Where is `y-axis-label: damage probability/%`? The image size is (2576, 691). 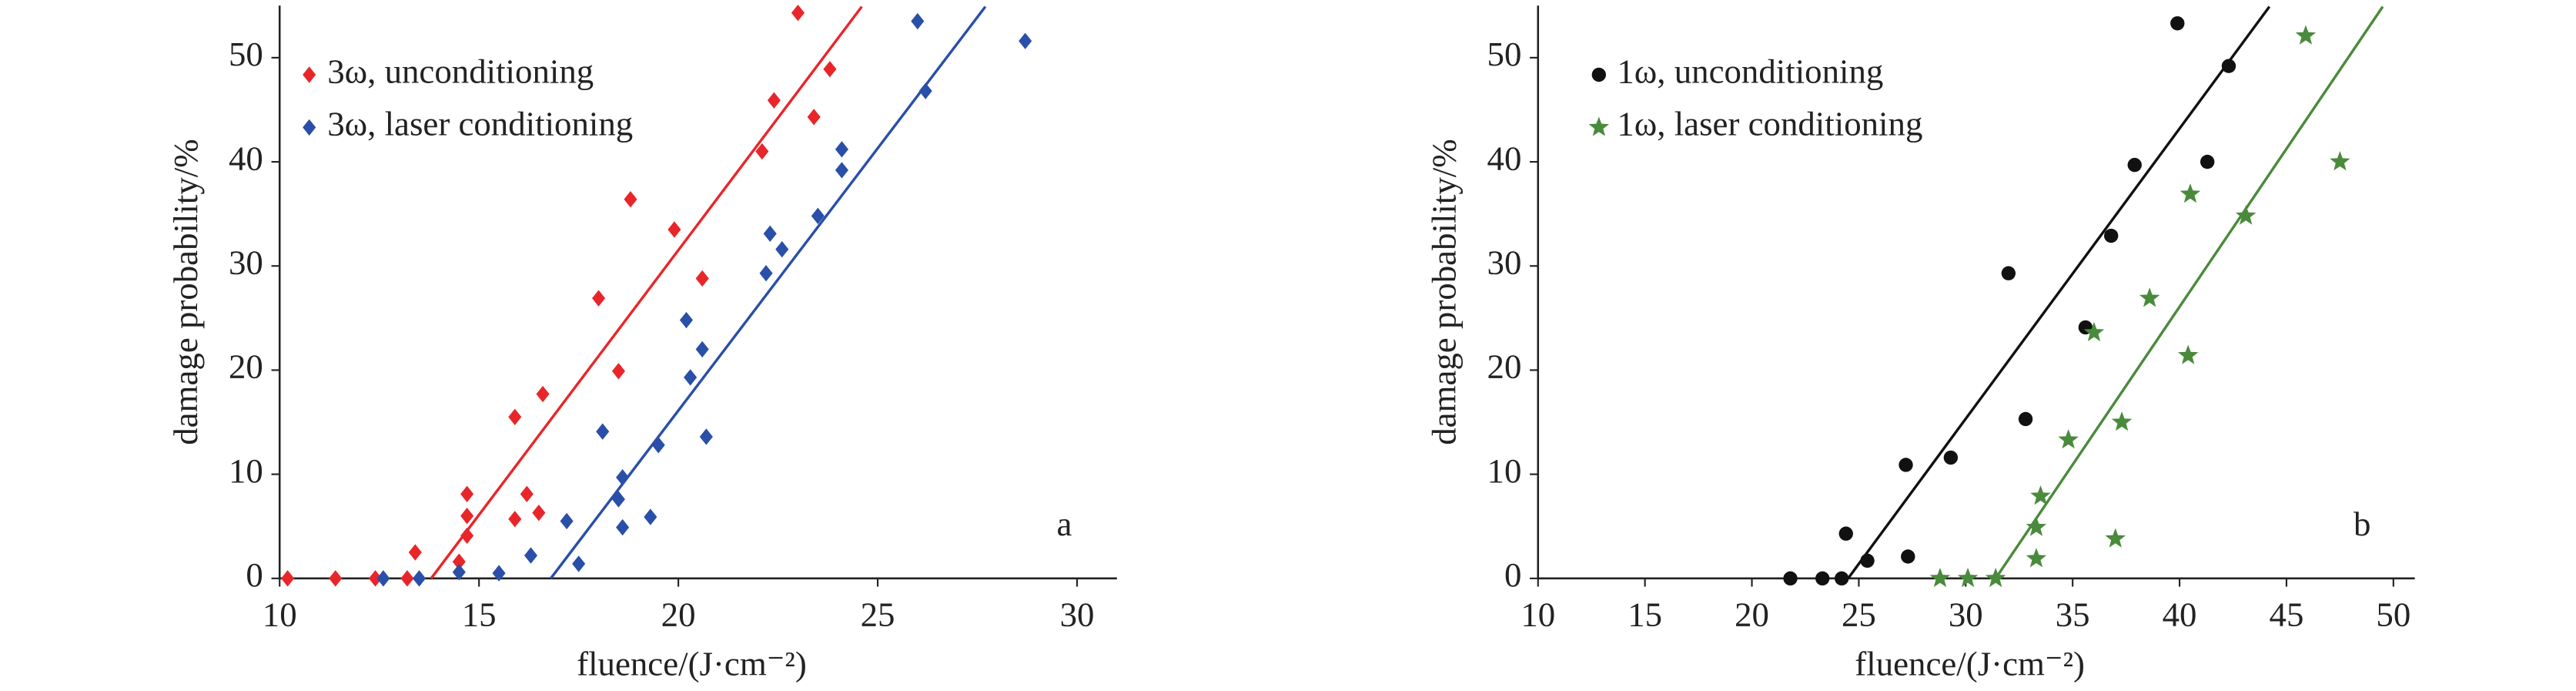 y-axis-label: damage probability/% is located at coordinates (185, 291).